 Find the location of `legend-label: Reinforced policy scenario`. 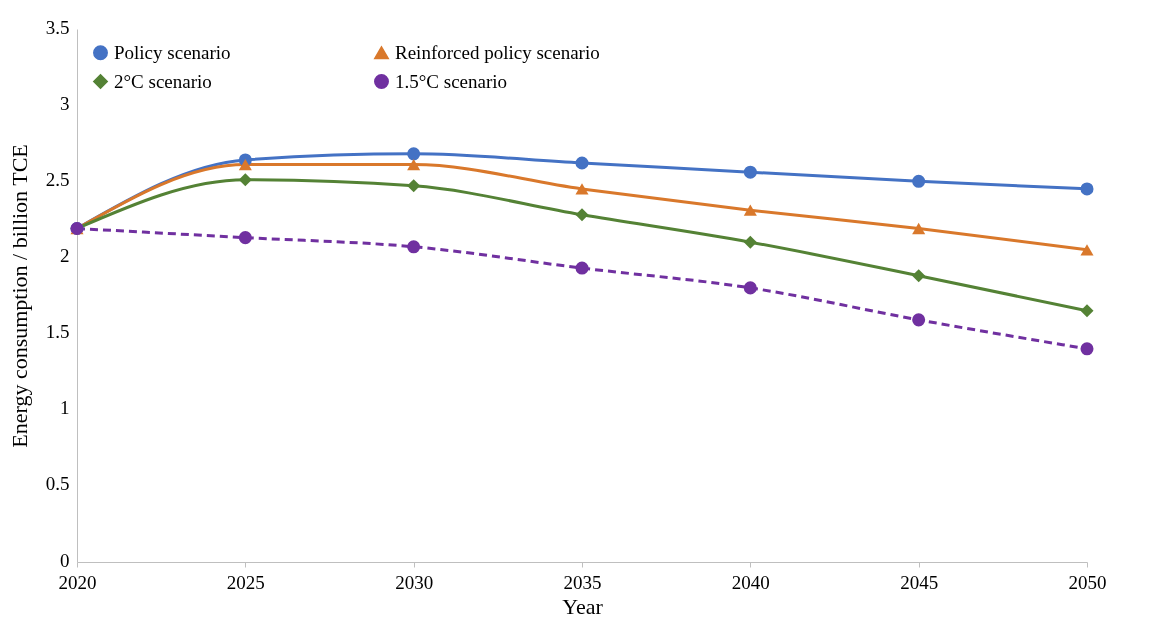

legend-label: Reinforced policy scenario is located at coordinates (497, 52).